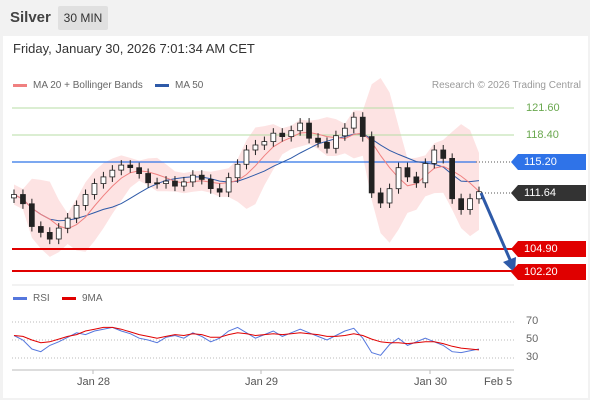  I want to click on support-label-s1: 104.90, so click(541, 249).